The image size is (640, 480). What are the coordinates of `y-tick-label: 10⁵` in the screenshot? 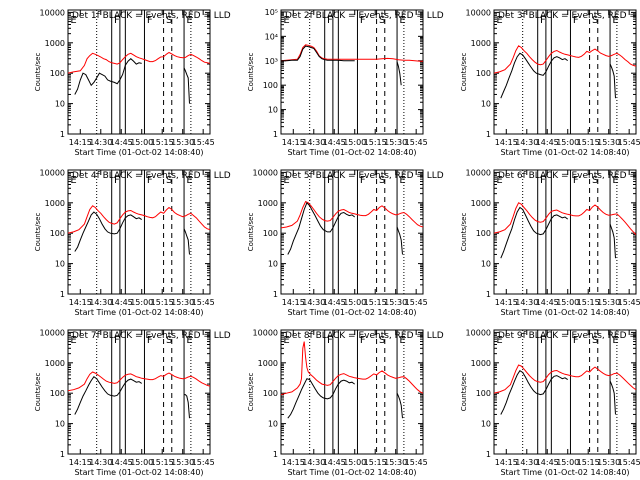 It's located at (271, 12).